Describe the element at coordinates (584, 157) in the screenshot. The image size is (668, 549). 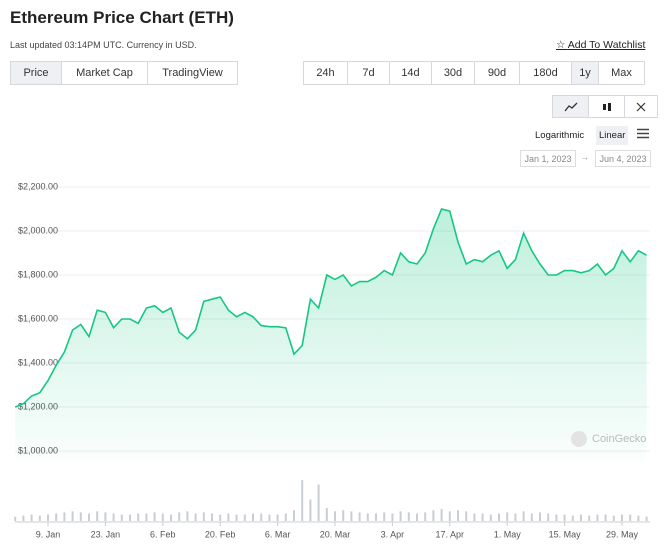
I see `date-sep: →` at that location.